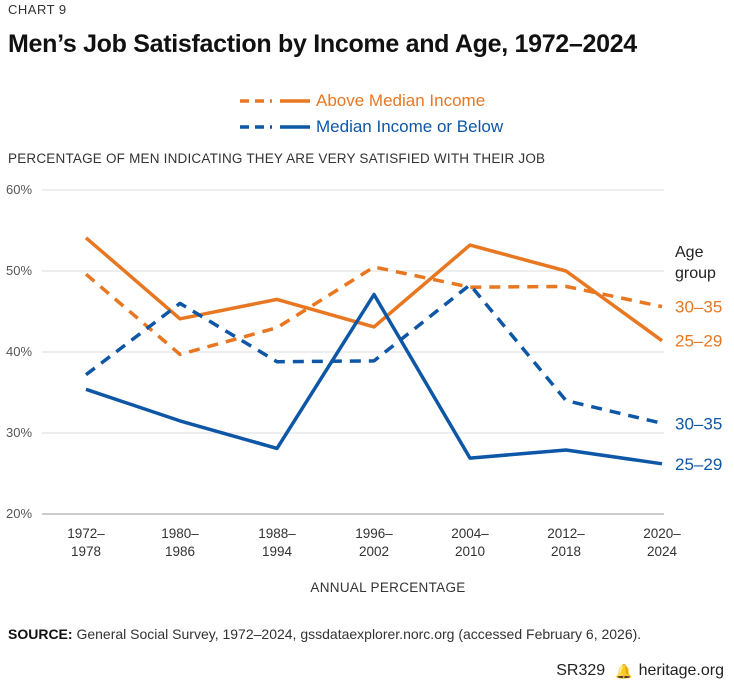 The height and width of the screenshot is (695, 734). What do you see at coordinates (698, 386) in the screenshot?
I see `series-end-labels: 30–35 25–29 30–35 25–29` at bounding box center [698, 386].